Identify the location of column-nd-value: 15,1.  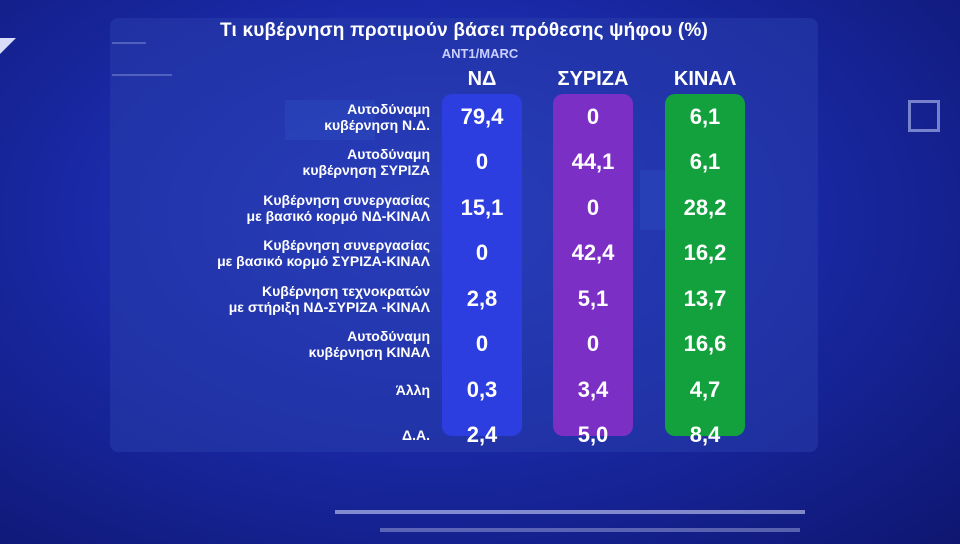
(482, 207).